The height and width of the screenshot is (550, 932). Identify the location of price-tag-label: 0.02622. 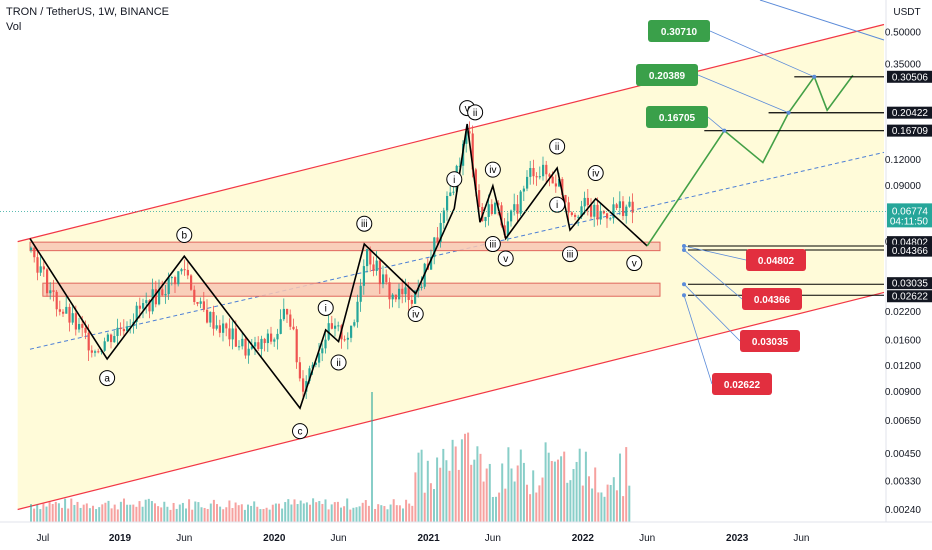
(910, 297).